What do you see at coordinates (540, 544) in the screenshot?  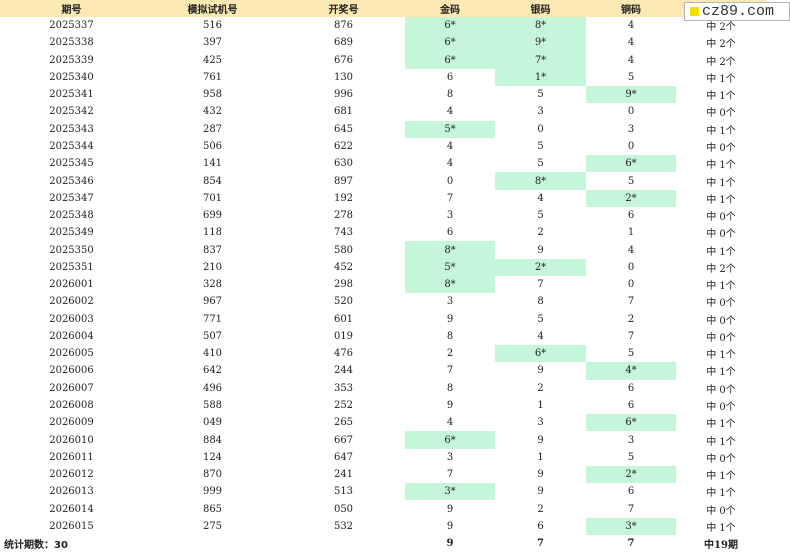 I see `summary-silver: 7` at bounding box center [540, 544].